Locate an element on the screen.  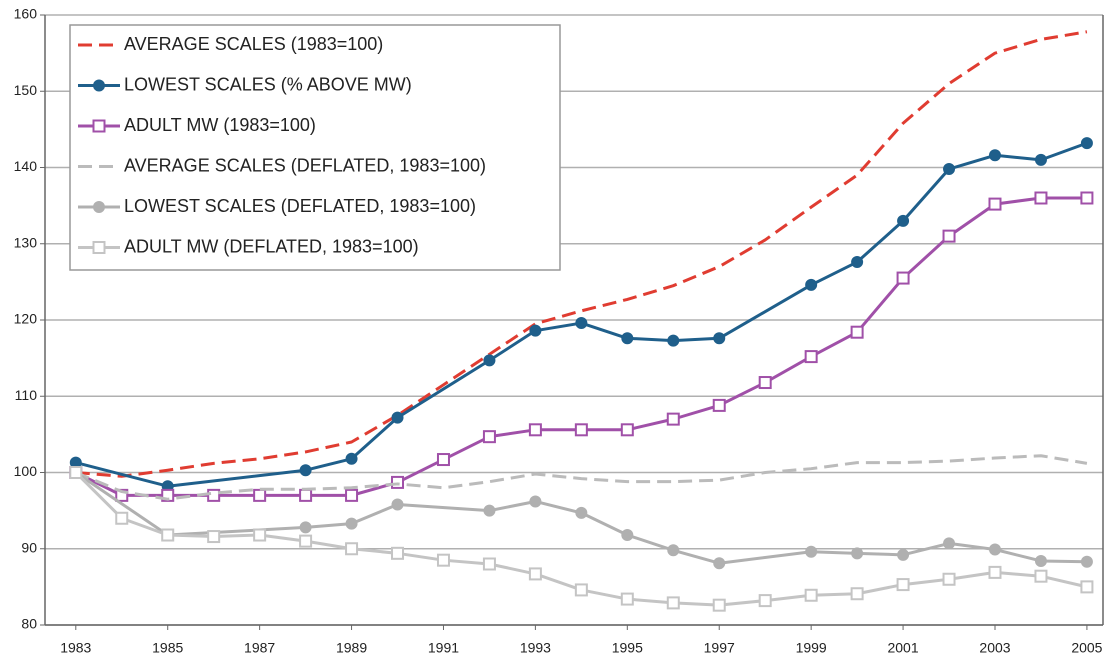
legend-label: ADULT MW (DEFLATED, 1983=100) is located at coordinates (271, 246).